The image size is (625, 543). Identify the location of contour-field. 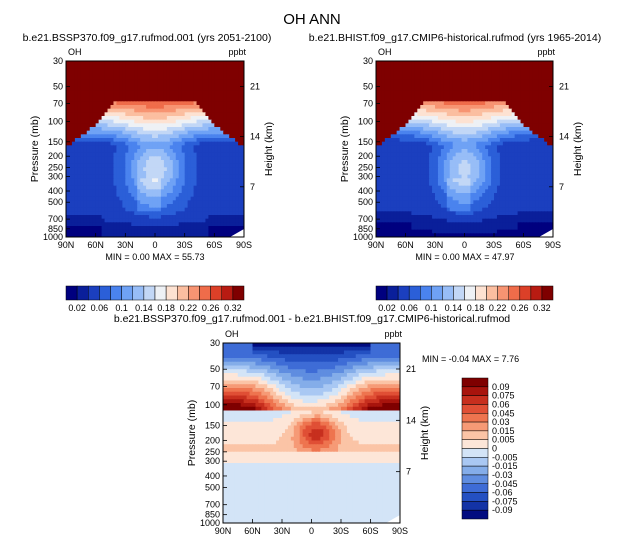
(155, 149).